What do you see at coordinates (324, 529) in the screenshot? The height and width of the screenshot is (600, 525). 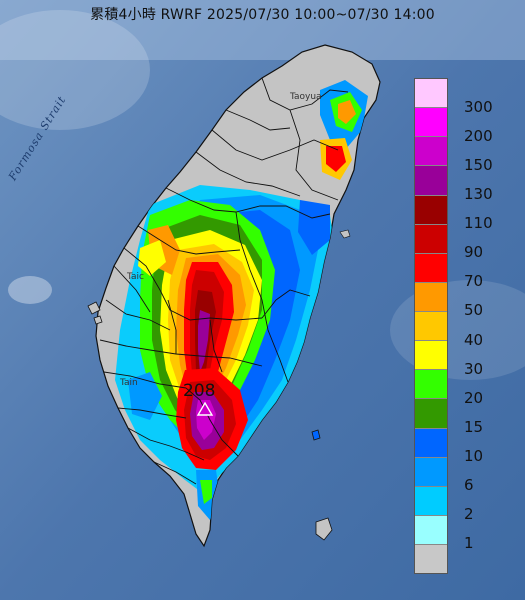 I see `orchid-island` at bounding box center [324, 529].